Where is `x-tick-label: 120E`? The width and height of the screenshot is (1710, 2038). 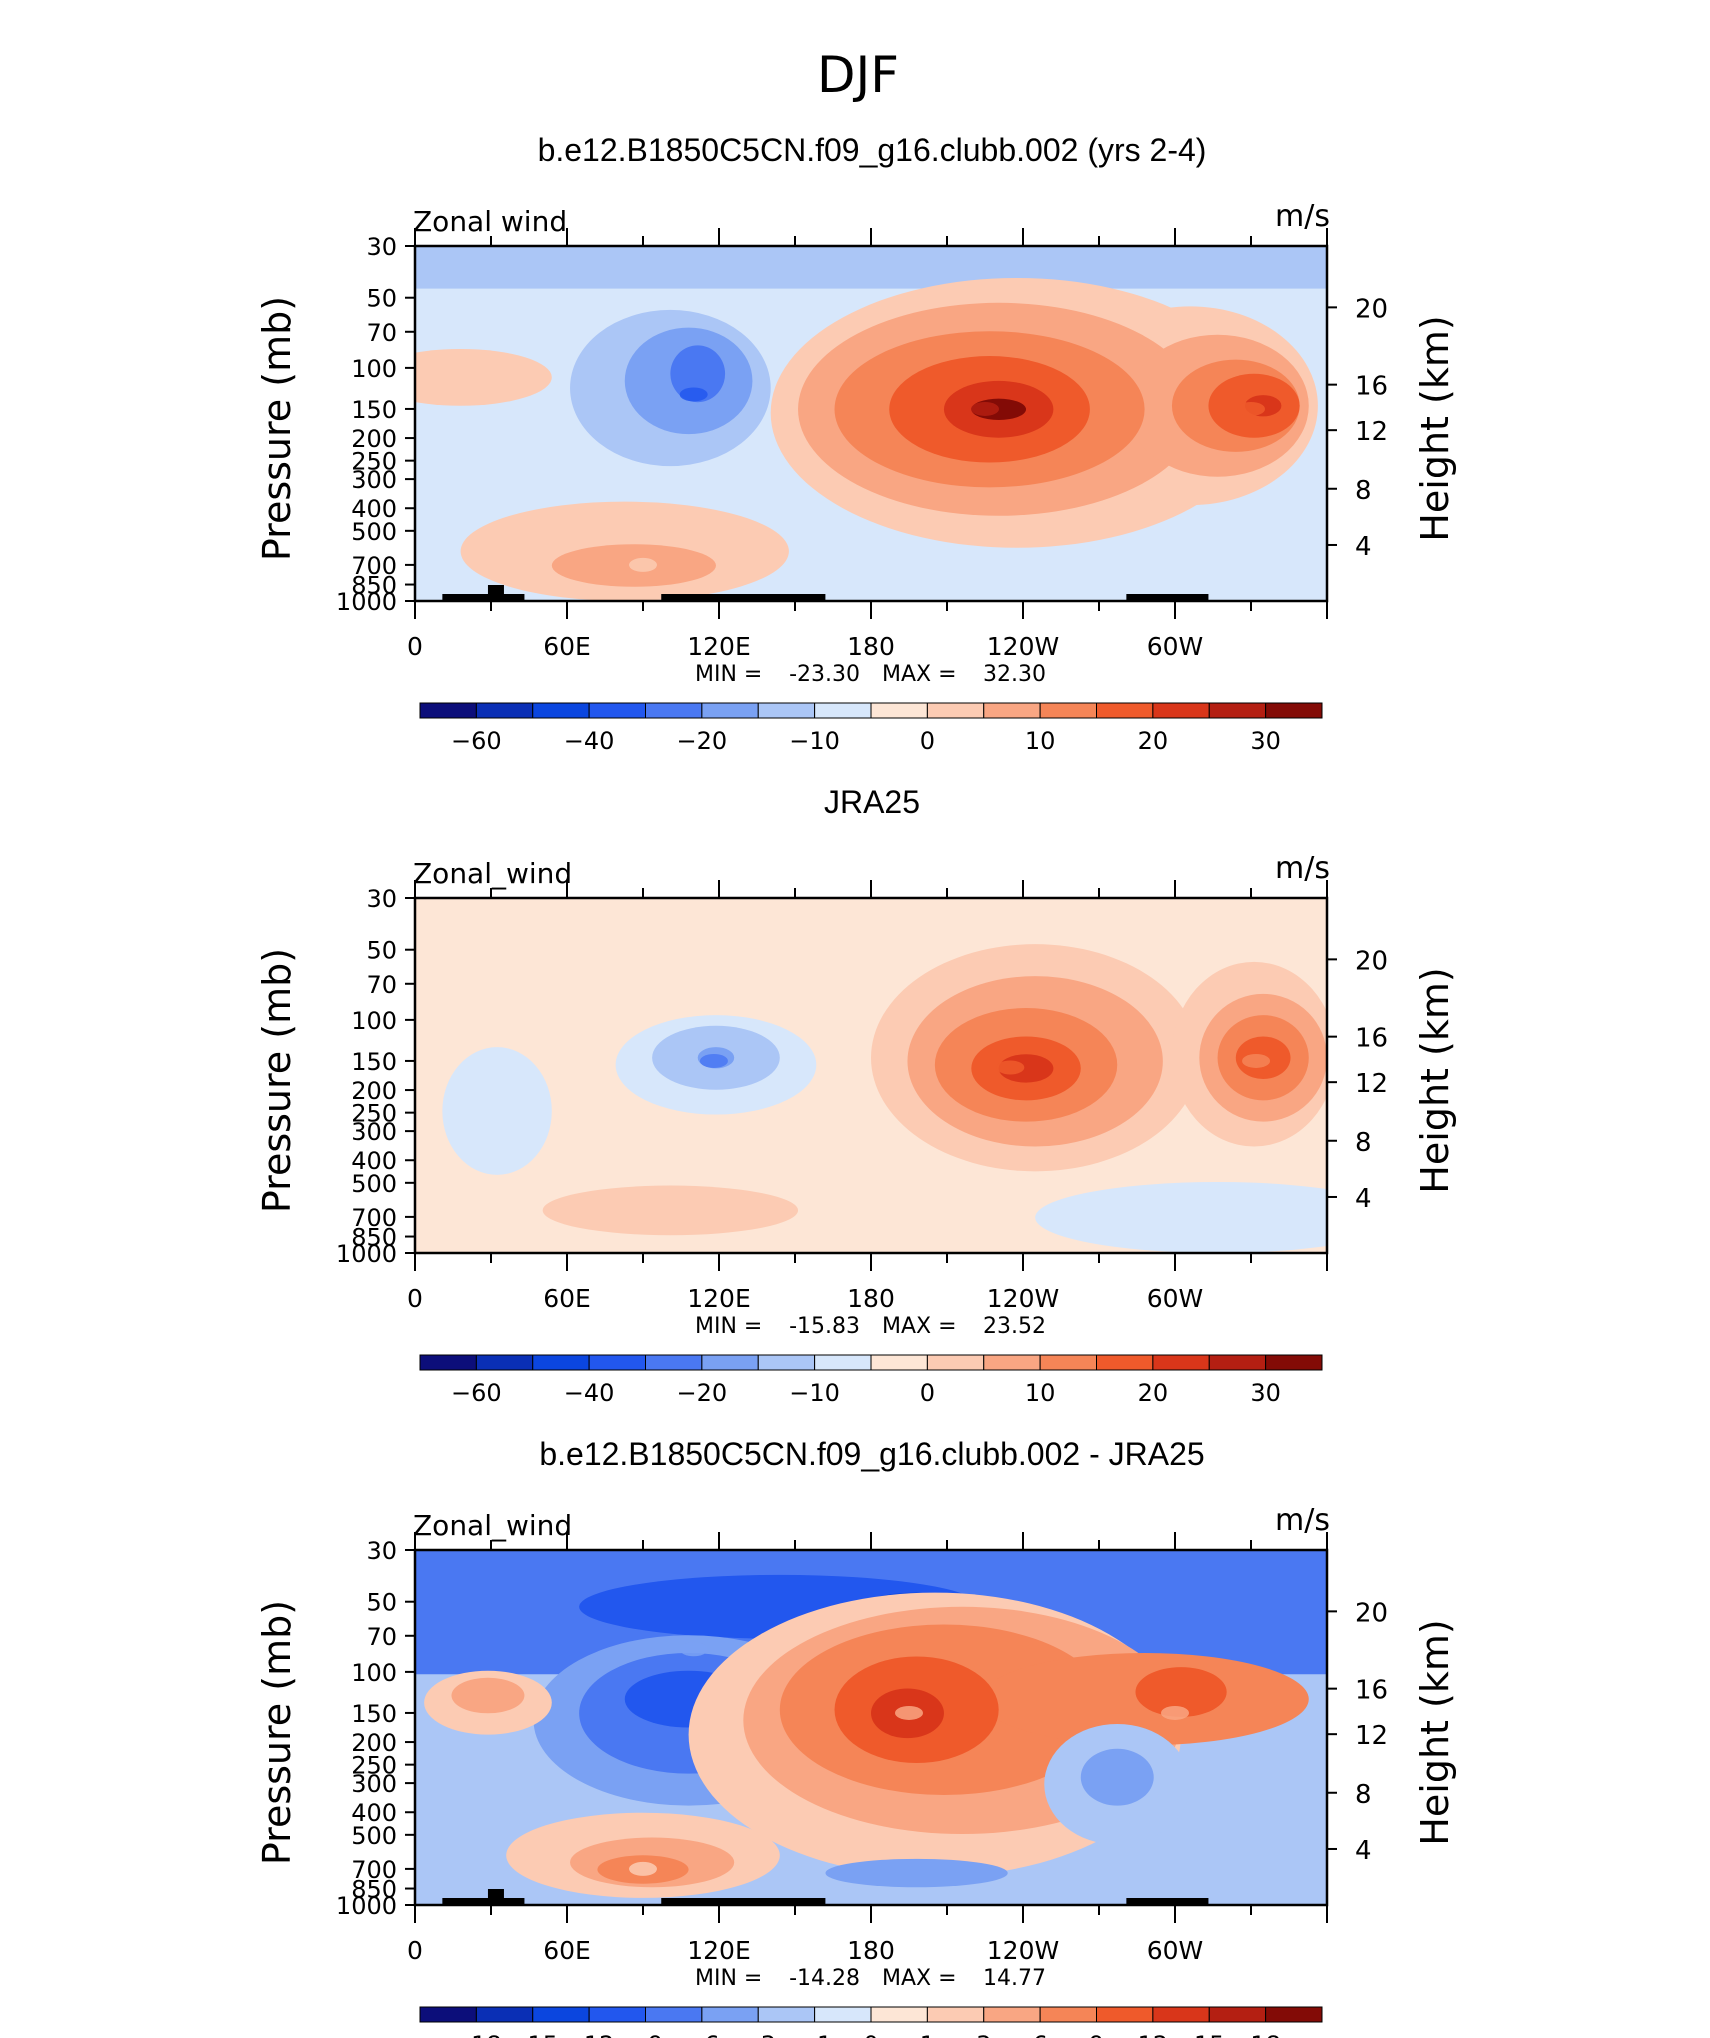
x-tick-label: 120E is located at coordinates (719, 1950).